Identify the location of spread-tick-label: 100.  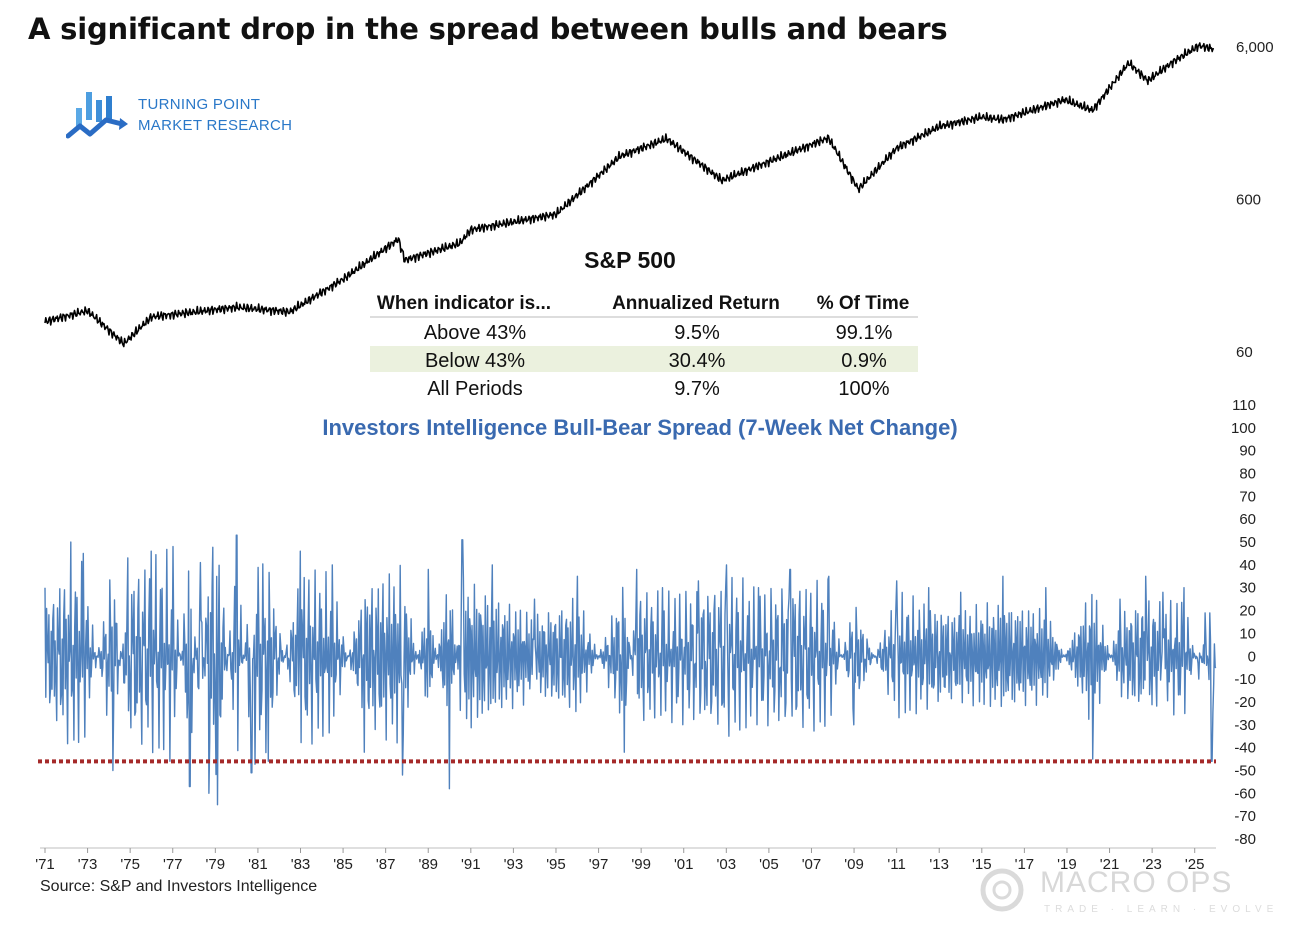
(1243, 428).